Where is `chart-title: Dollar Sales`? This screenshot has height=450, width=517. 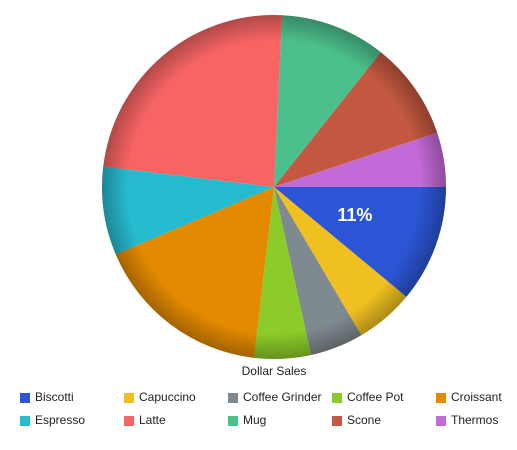
chart-title: Dollar Sales is located at coordinates (274, 371).